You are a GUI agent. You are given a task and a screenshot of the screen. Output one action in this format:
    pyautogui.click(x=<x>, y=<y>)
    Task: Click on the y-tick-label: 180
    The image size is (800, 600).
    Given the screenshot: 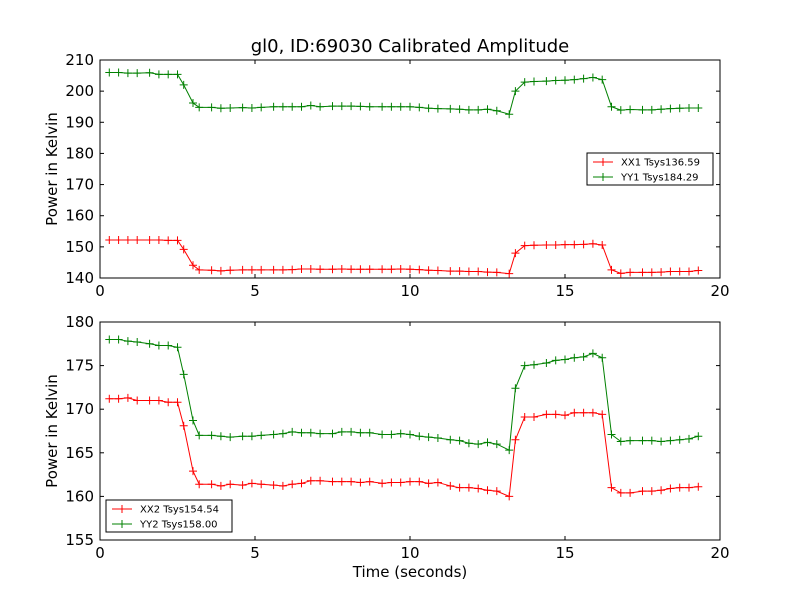 What is the action you would take?
    pyautogui.click(x=79, y=153)
    